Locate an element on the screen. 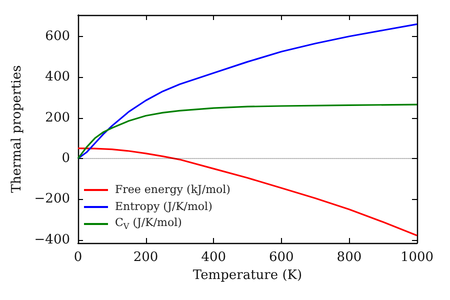 Image resolution: width=450 pixels, height=300 pixels. y-tick-label: 200 is located at coordinates (57, 118).